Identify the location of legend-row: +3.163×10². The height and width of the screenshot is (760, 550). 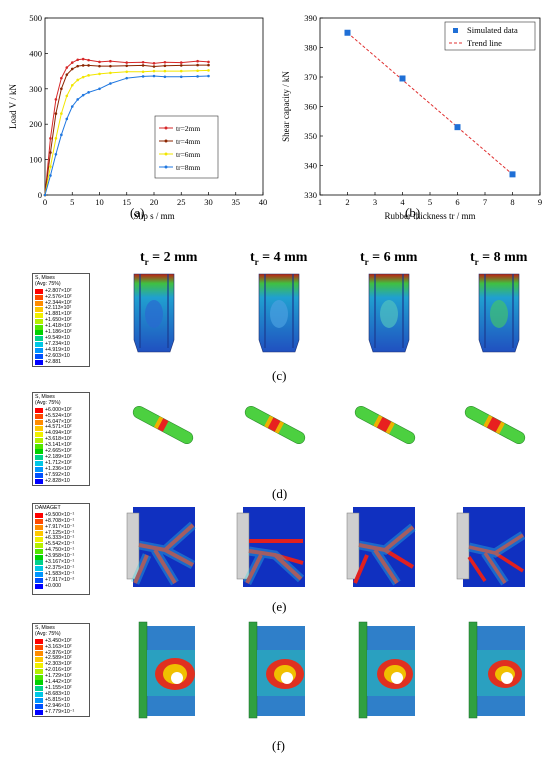
(61, 647).